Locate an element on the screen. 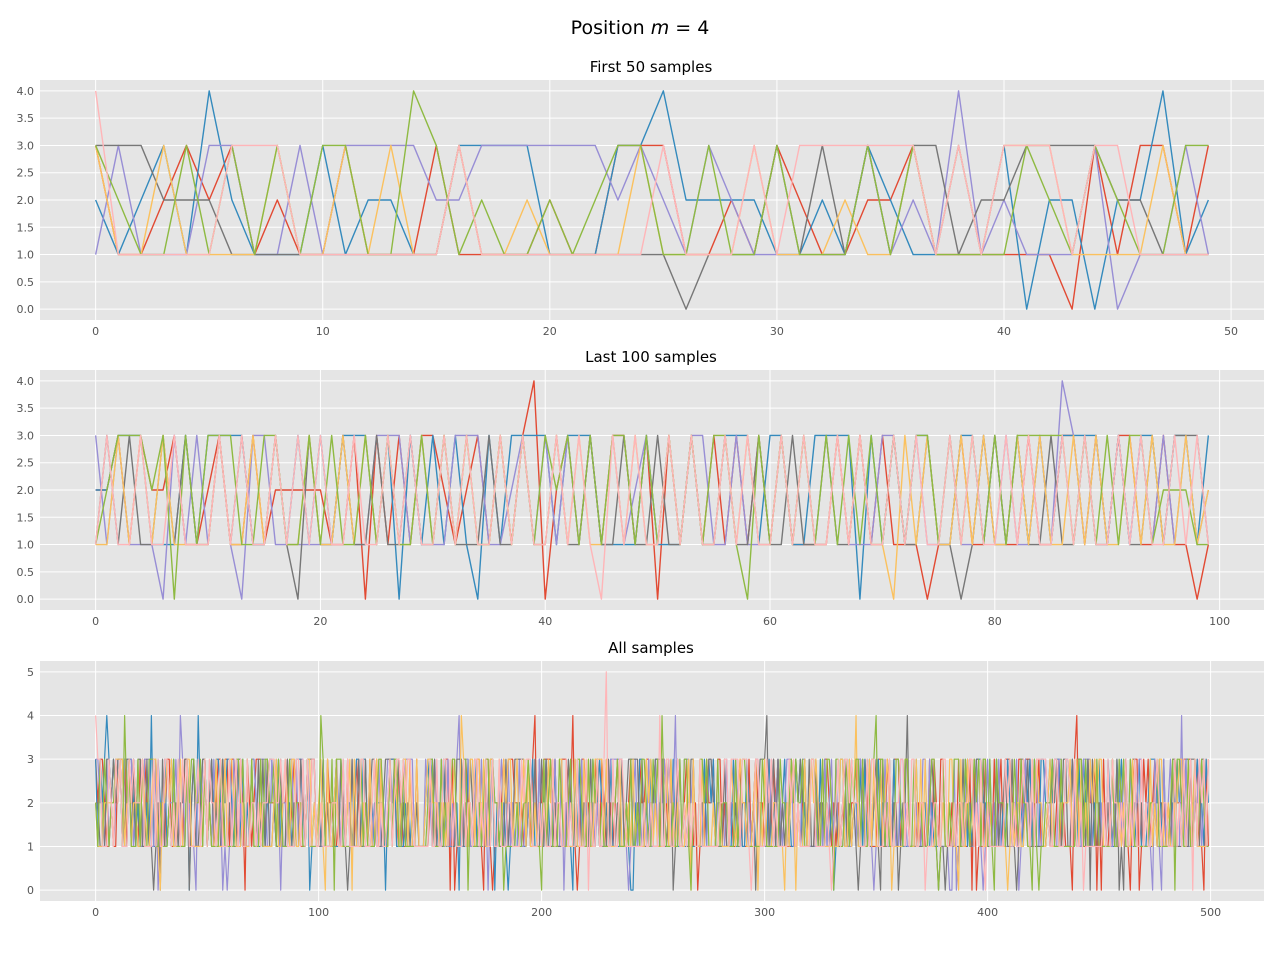 This screenshot has height=960, width=1280. chart-title: First 50 samples is located at coordinates (651, 67).